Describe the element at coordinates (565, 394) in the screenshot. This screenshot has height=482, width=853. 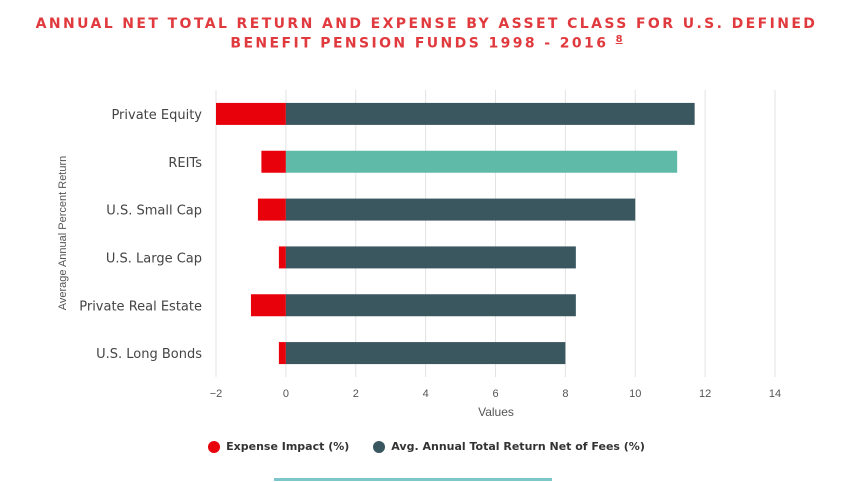
I see `x-tick-label: 8` at that location.